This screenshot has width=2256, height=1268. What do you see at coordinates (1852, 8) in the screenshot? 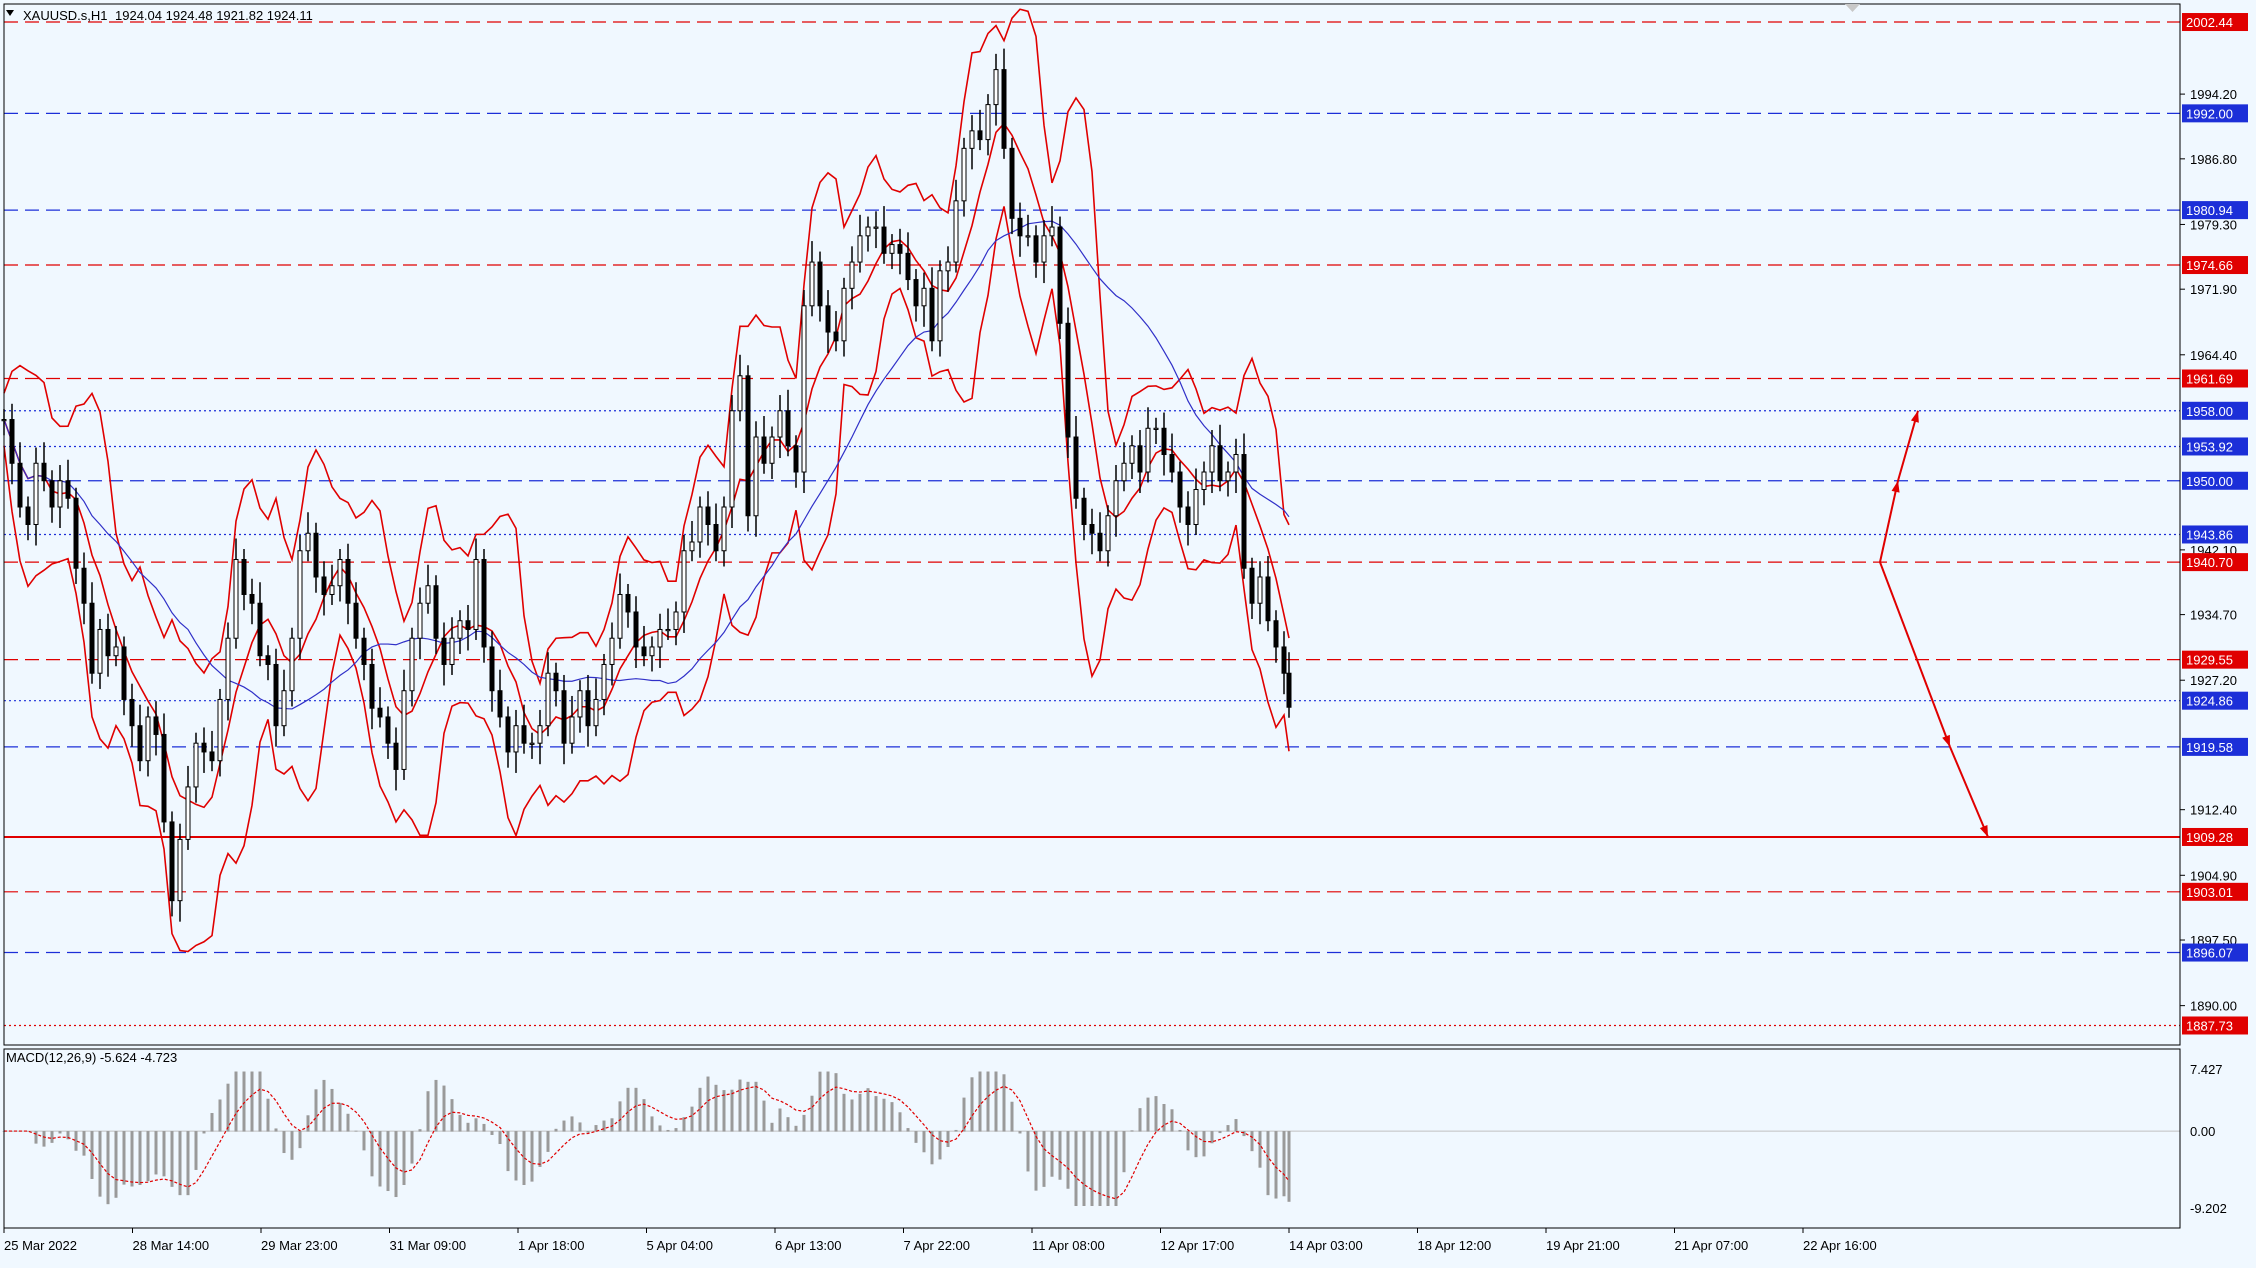
I see `shift-marker-icon` at bounding box center [1852, 8].